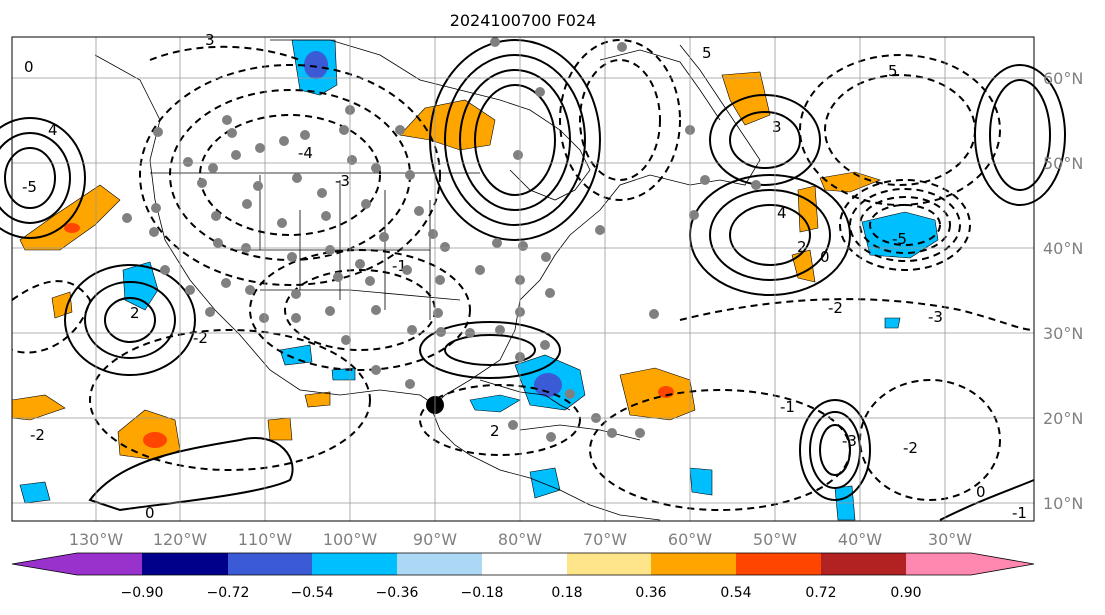  What do you see at coordinates (312, 593) in the screenshot?
I see `colorbar-tick-label: −0.54` at bounding box center [312, 593].